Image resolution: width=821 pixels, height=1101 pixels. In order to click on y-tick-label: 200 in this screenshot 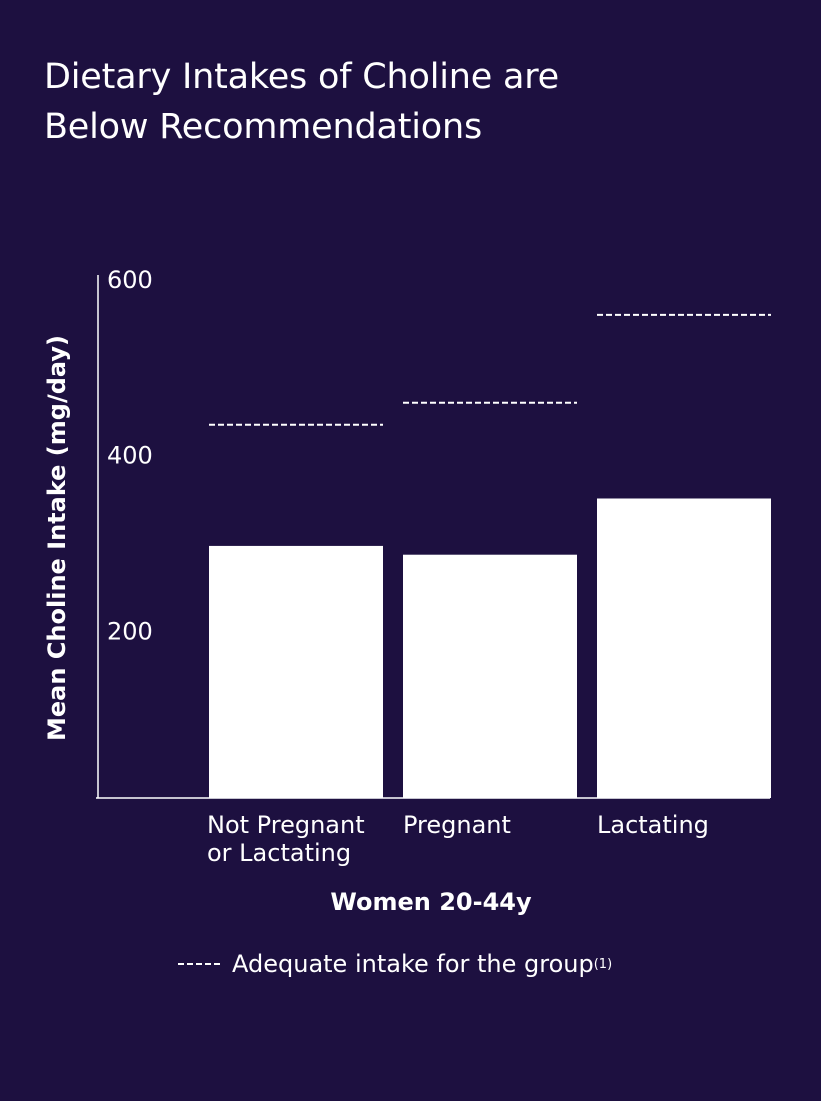, I will do `click(130, 631)`.